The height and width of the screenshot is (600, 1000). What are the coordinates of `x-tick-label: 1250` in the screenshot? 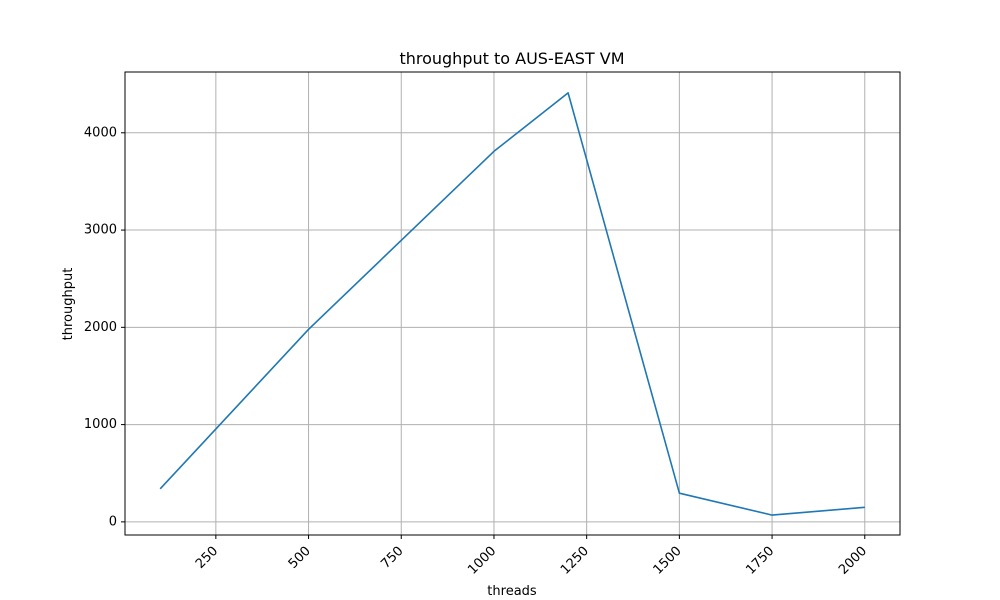 It's located at (575, 561).